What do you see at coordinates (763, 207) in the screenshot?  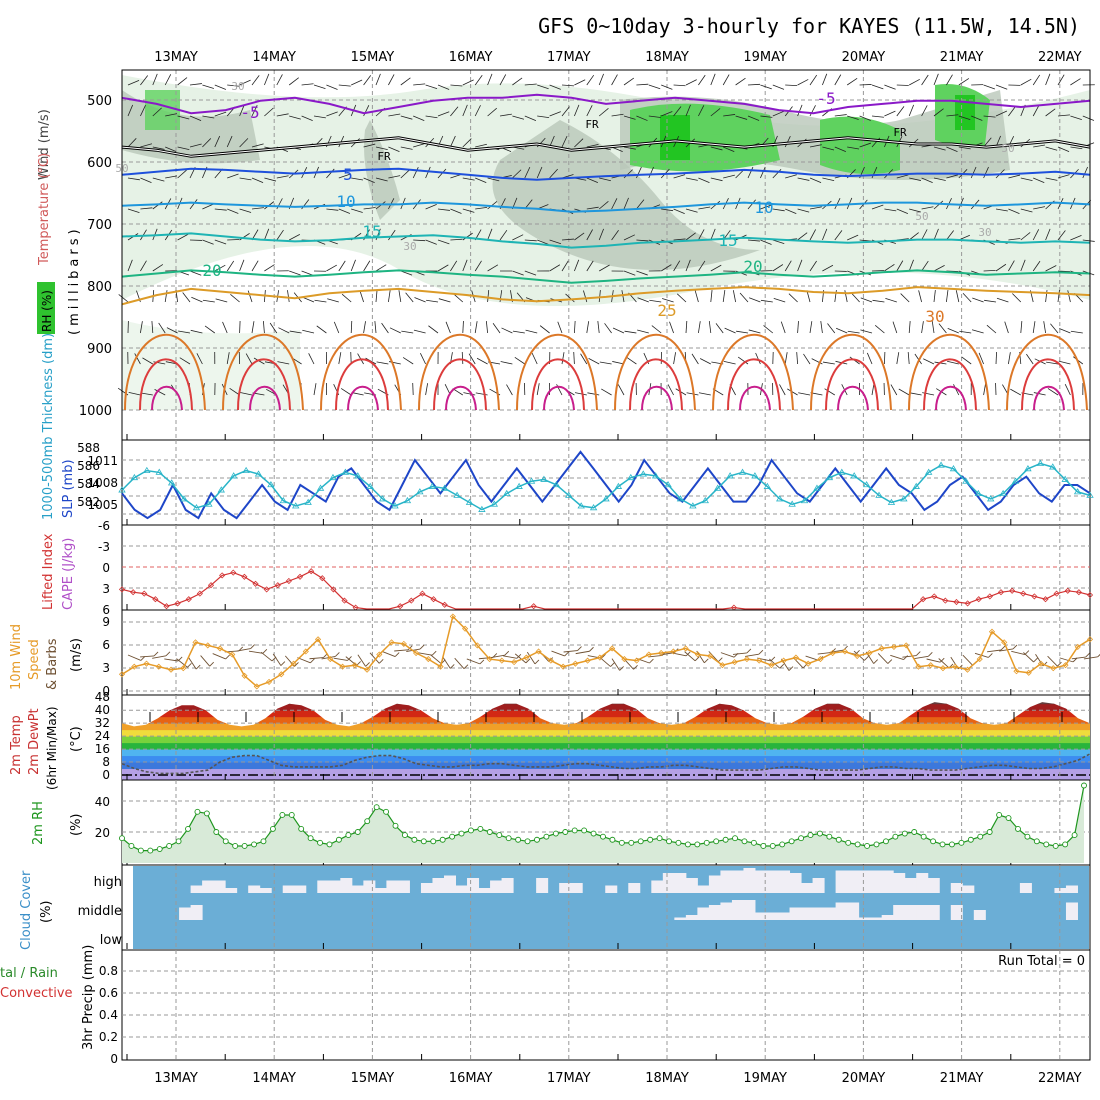 I see `contour-label: 10` at bounding box center [763, 207].